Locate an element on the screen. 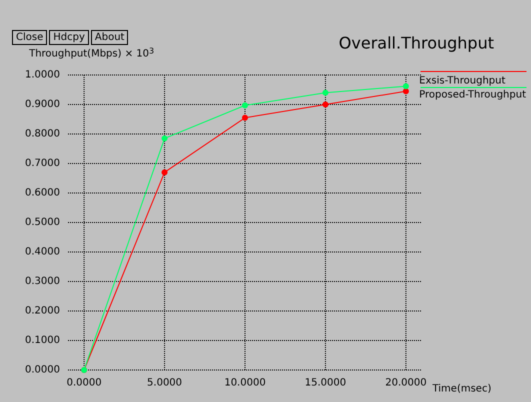 Image resolution: width=531 pixels, height=402 pixels. y-tick-label: 0.0000 is located at coordinates (42, 370).